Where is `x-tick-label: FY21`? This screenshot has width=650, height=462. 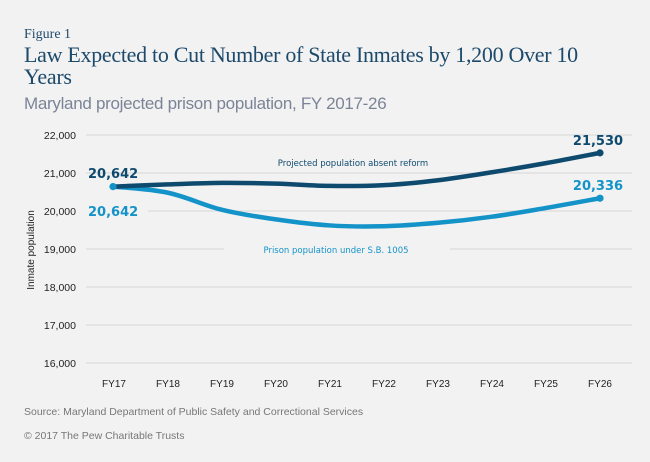
x-tick-label: FY21 is located at coordinates (330, 384).